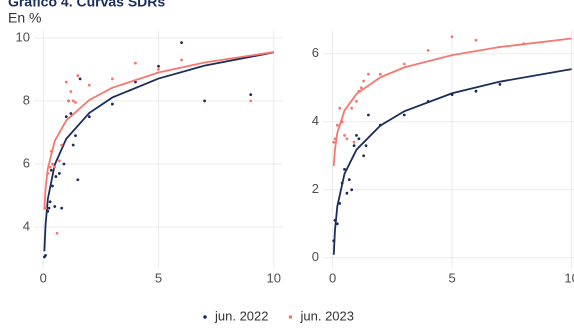 The image size is (574, 328). I want to click on chart-title: Gráfico 4. Curvas SDRs, so click(86, 5).